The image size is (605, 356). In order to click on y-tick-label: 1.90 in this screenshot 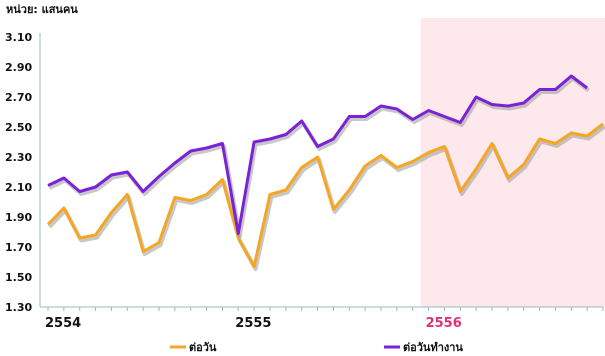, I will do `click(18, 217)`.